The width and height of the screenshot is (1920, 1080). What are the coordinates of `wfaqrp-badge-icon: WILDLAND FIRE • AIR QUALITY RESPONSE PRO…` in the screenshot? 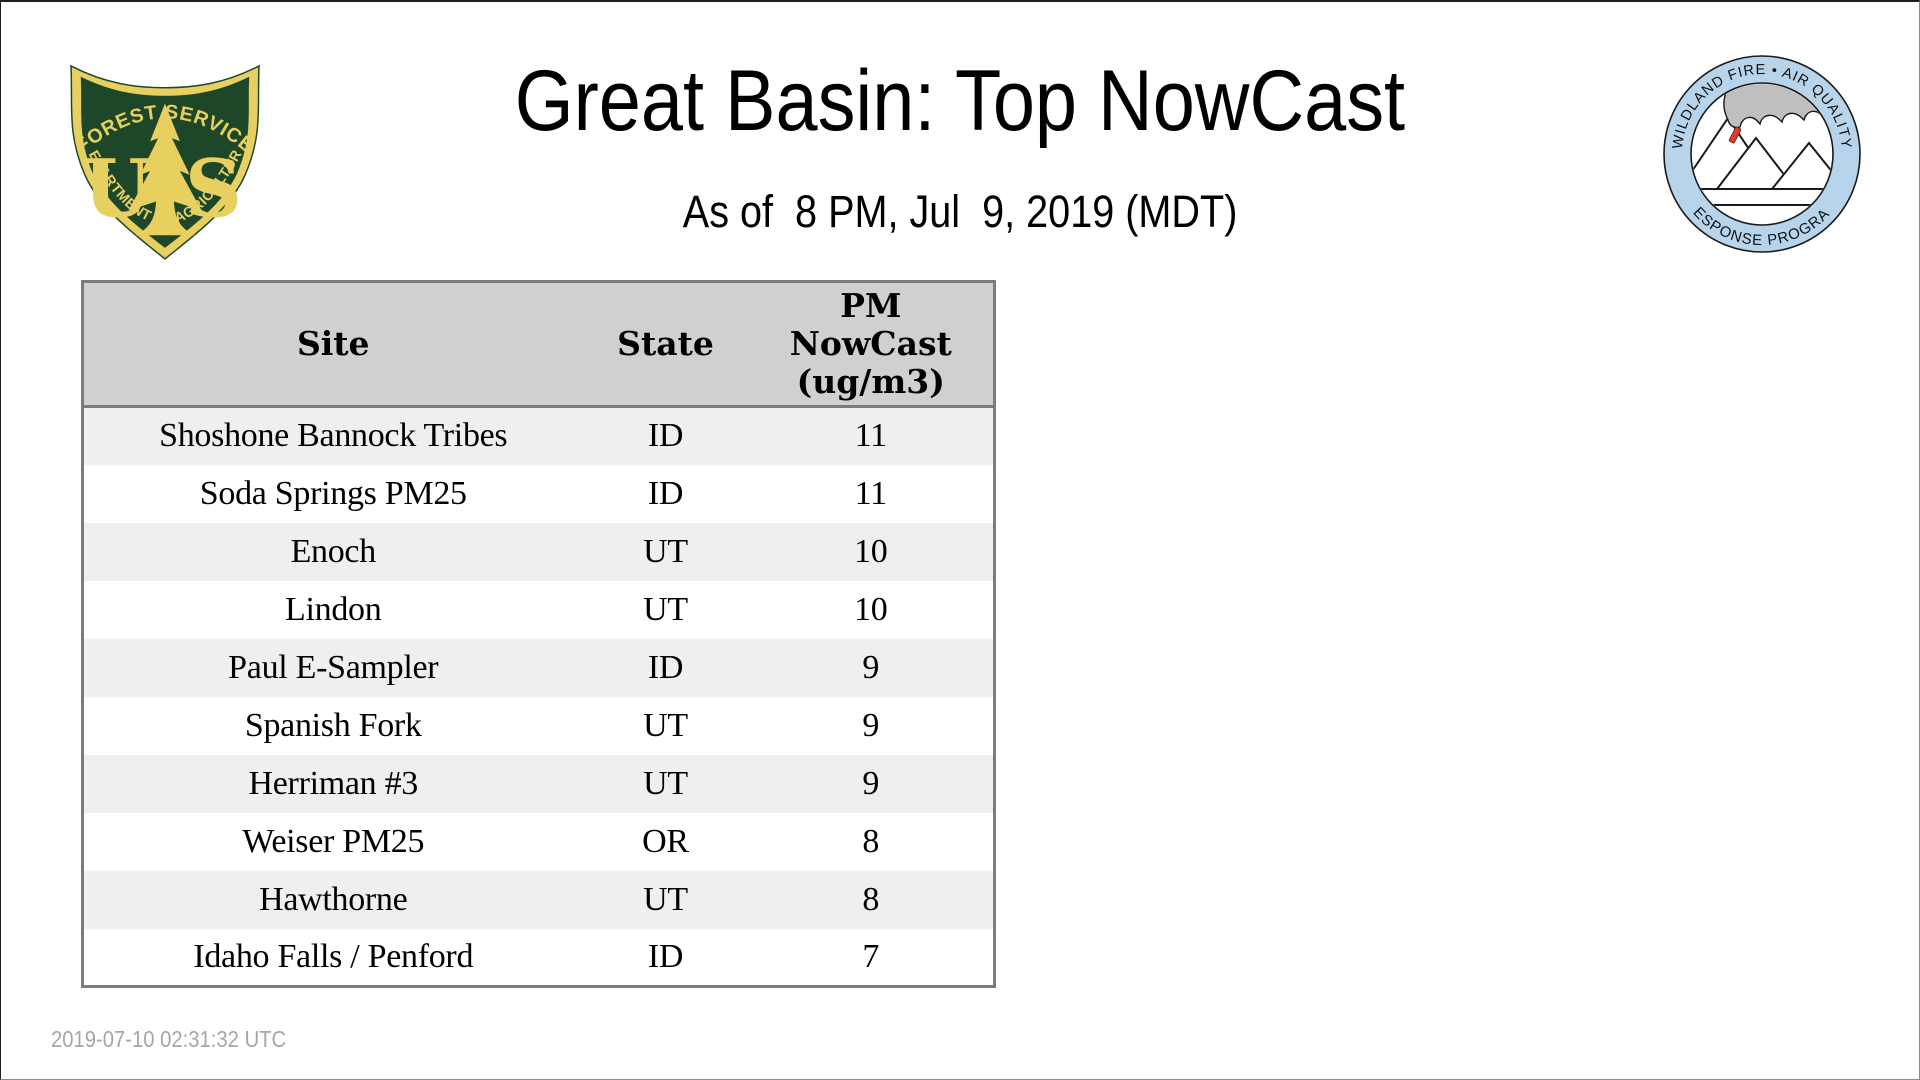 It's located at (1758, 147).